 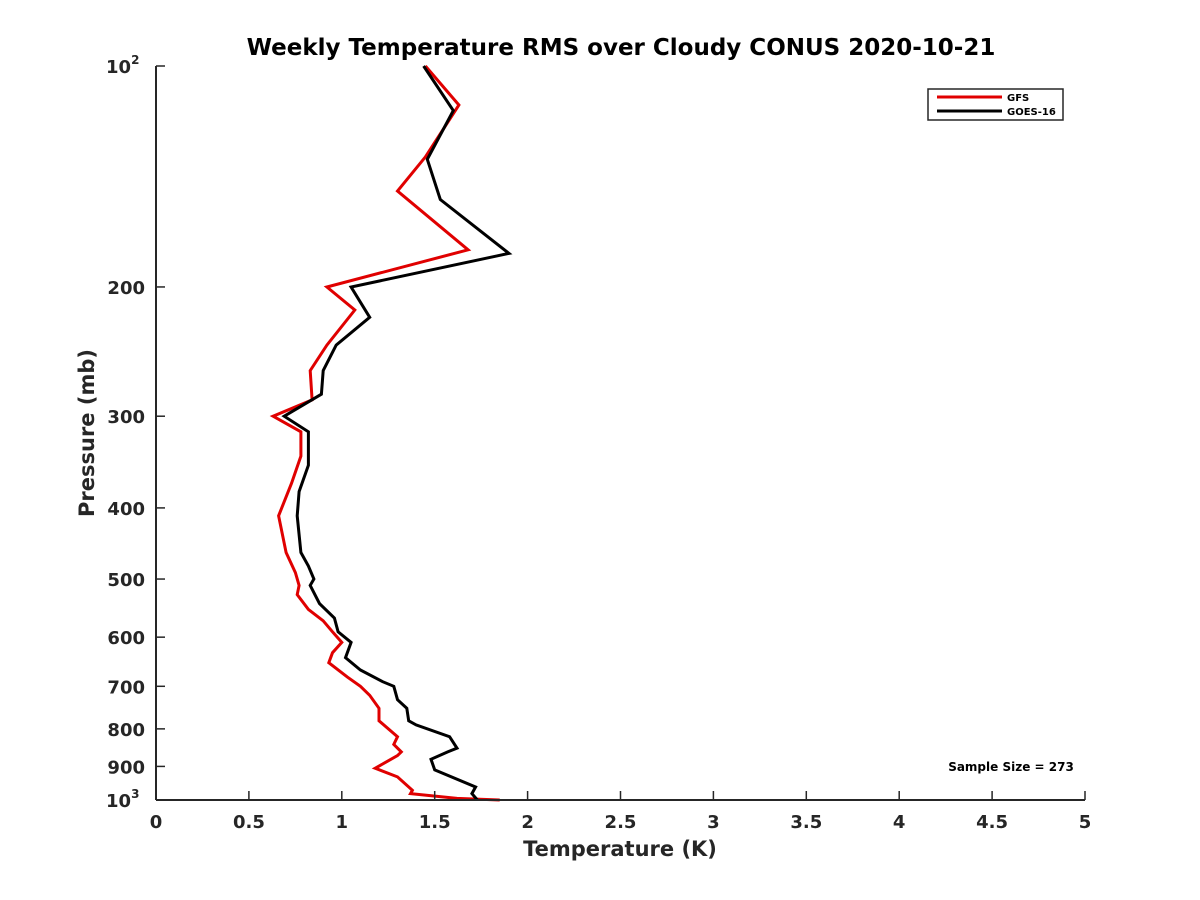 I want to click on y-tick-label: 200, so click(x=126, y=288).